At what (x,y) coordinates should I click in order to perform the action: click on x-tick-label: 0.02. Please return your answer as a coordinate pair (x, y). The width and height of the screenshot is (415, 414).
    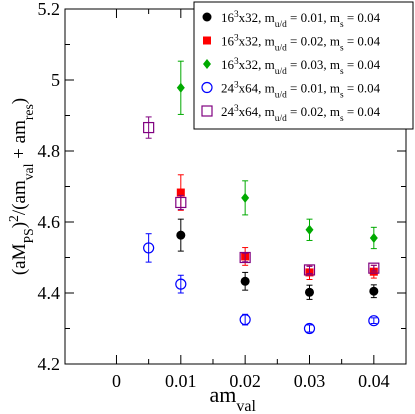
    Looking at the image, I should click on (245, 381).